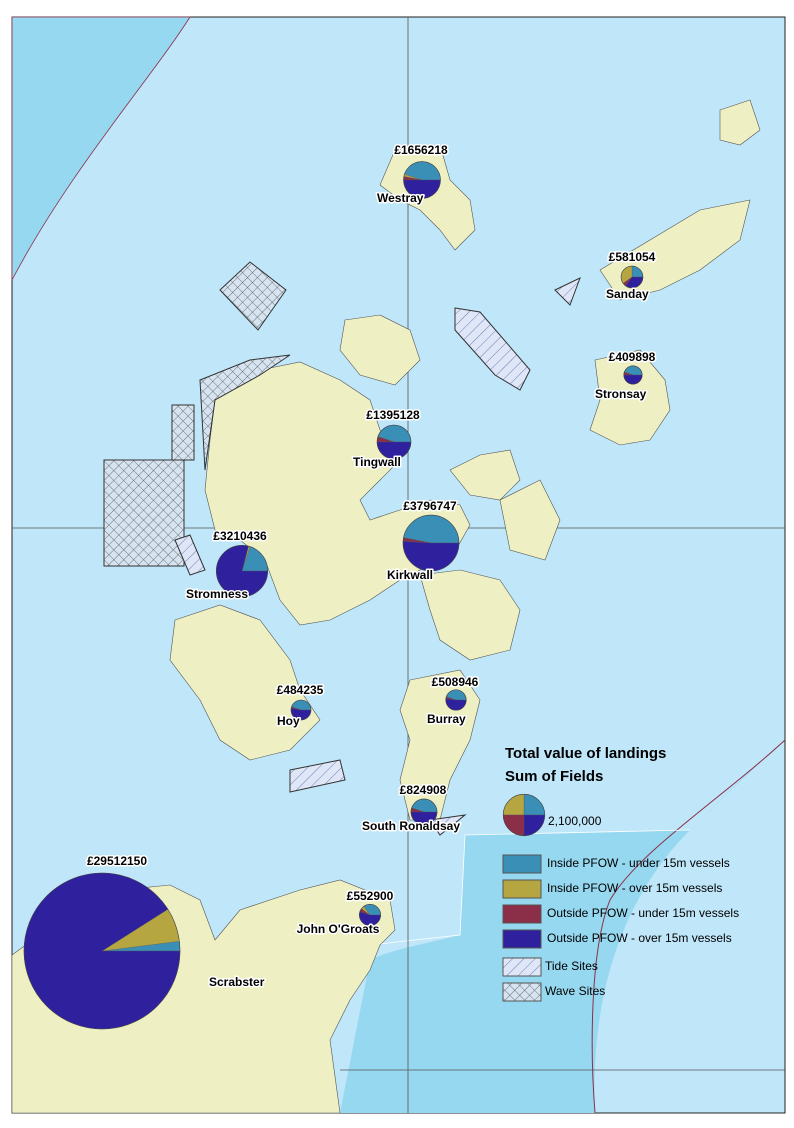 The image size is (794, 1128). What do you see at coordinates (237, 982) in the screenshot?
I see `port-name: Scrabster` at bounding box center [237, 982].